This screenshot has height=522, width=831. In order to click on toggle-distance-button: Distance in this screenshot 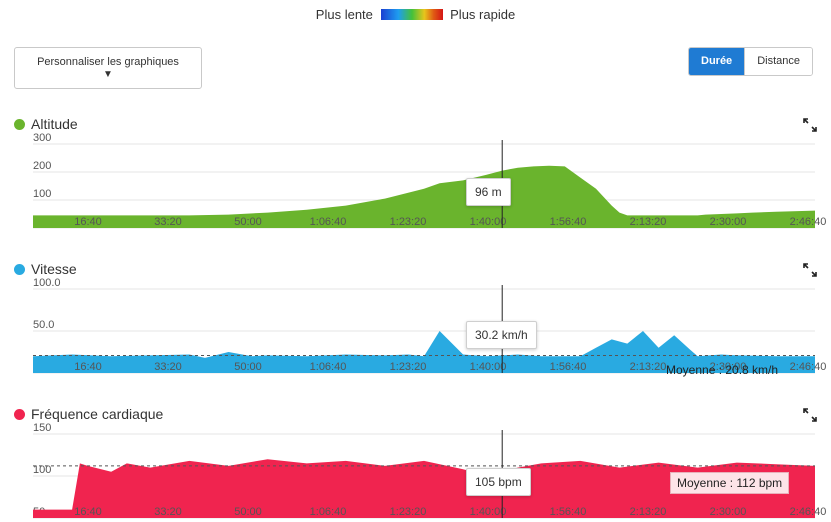, I will do `click(778, 61)`.